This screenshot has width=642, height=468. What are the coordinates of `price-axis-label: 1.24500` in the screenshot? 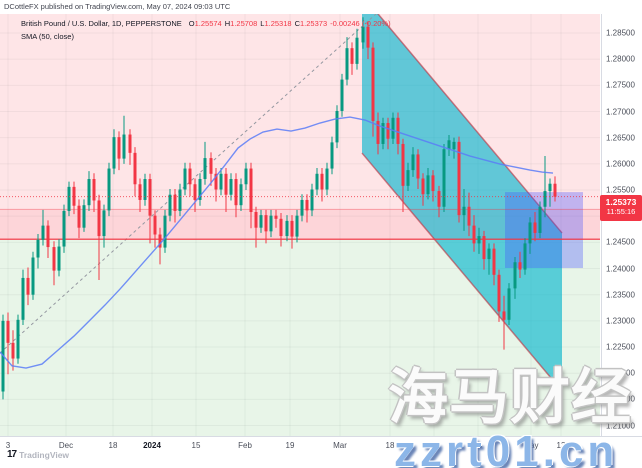 It's located at (620, 242).